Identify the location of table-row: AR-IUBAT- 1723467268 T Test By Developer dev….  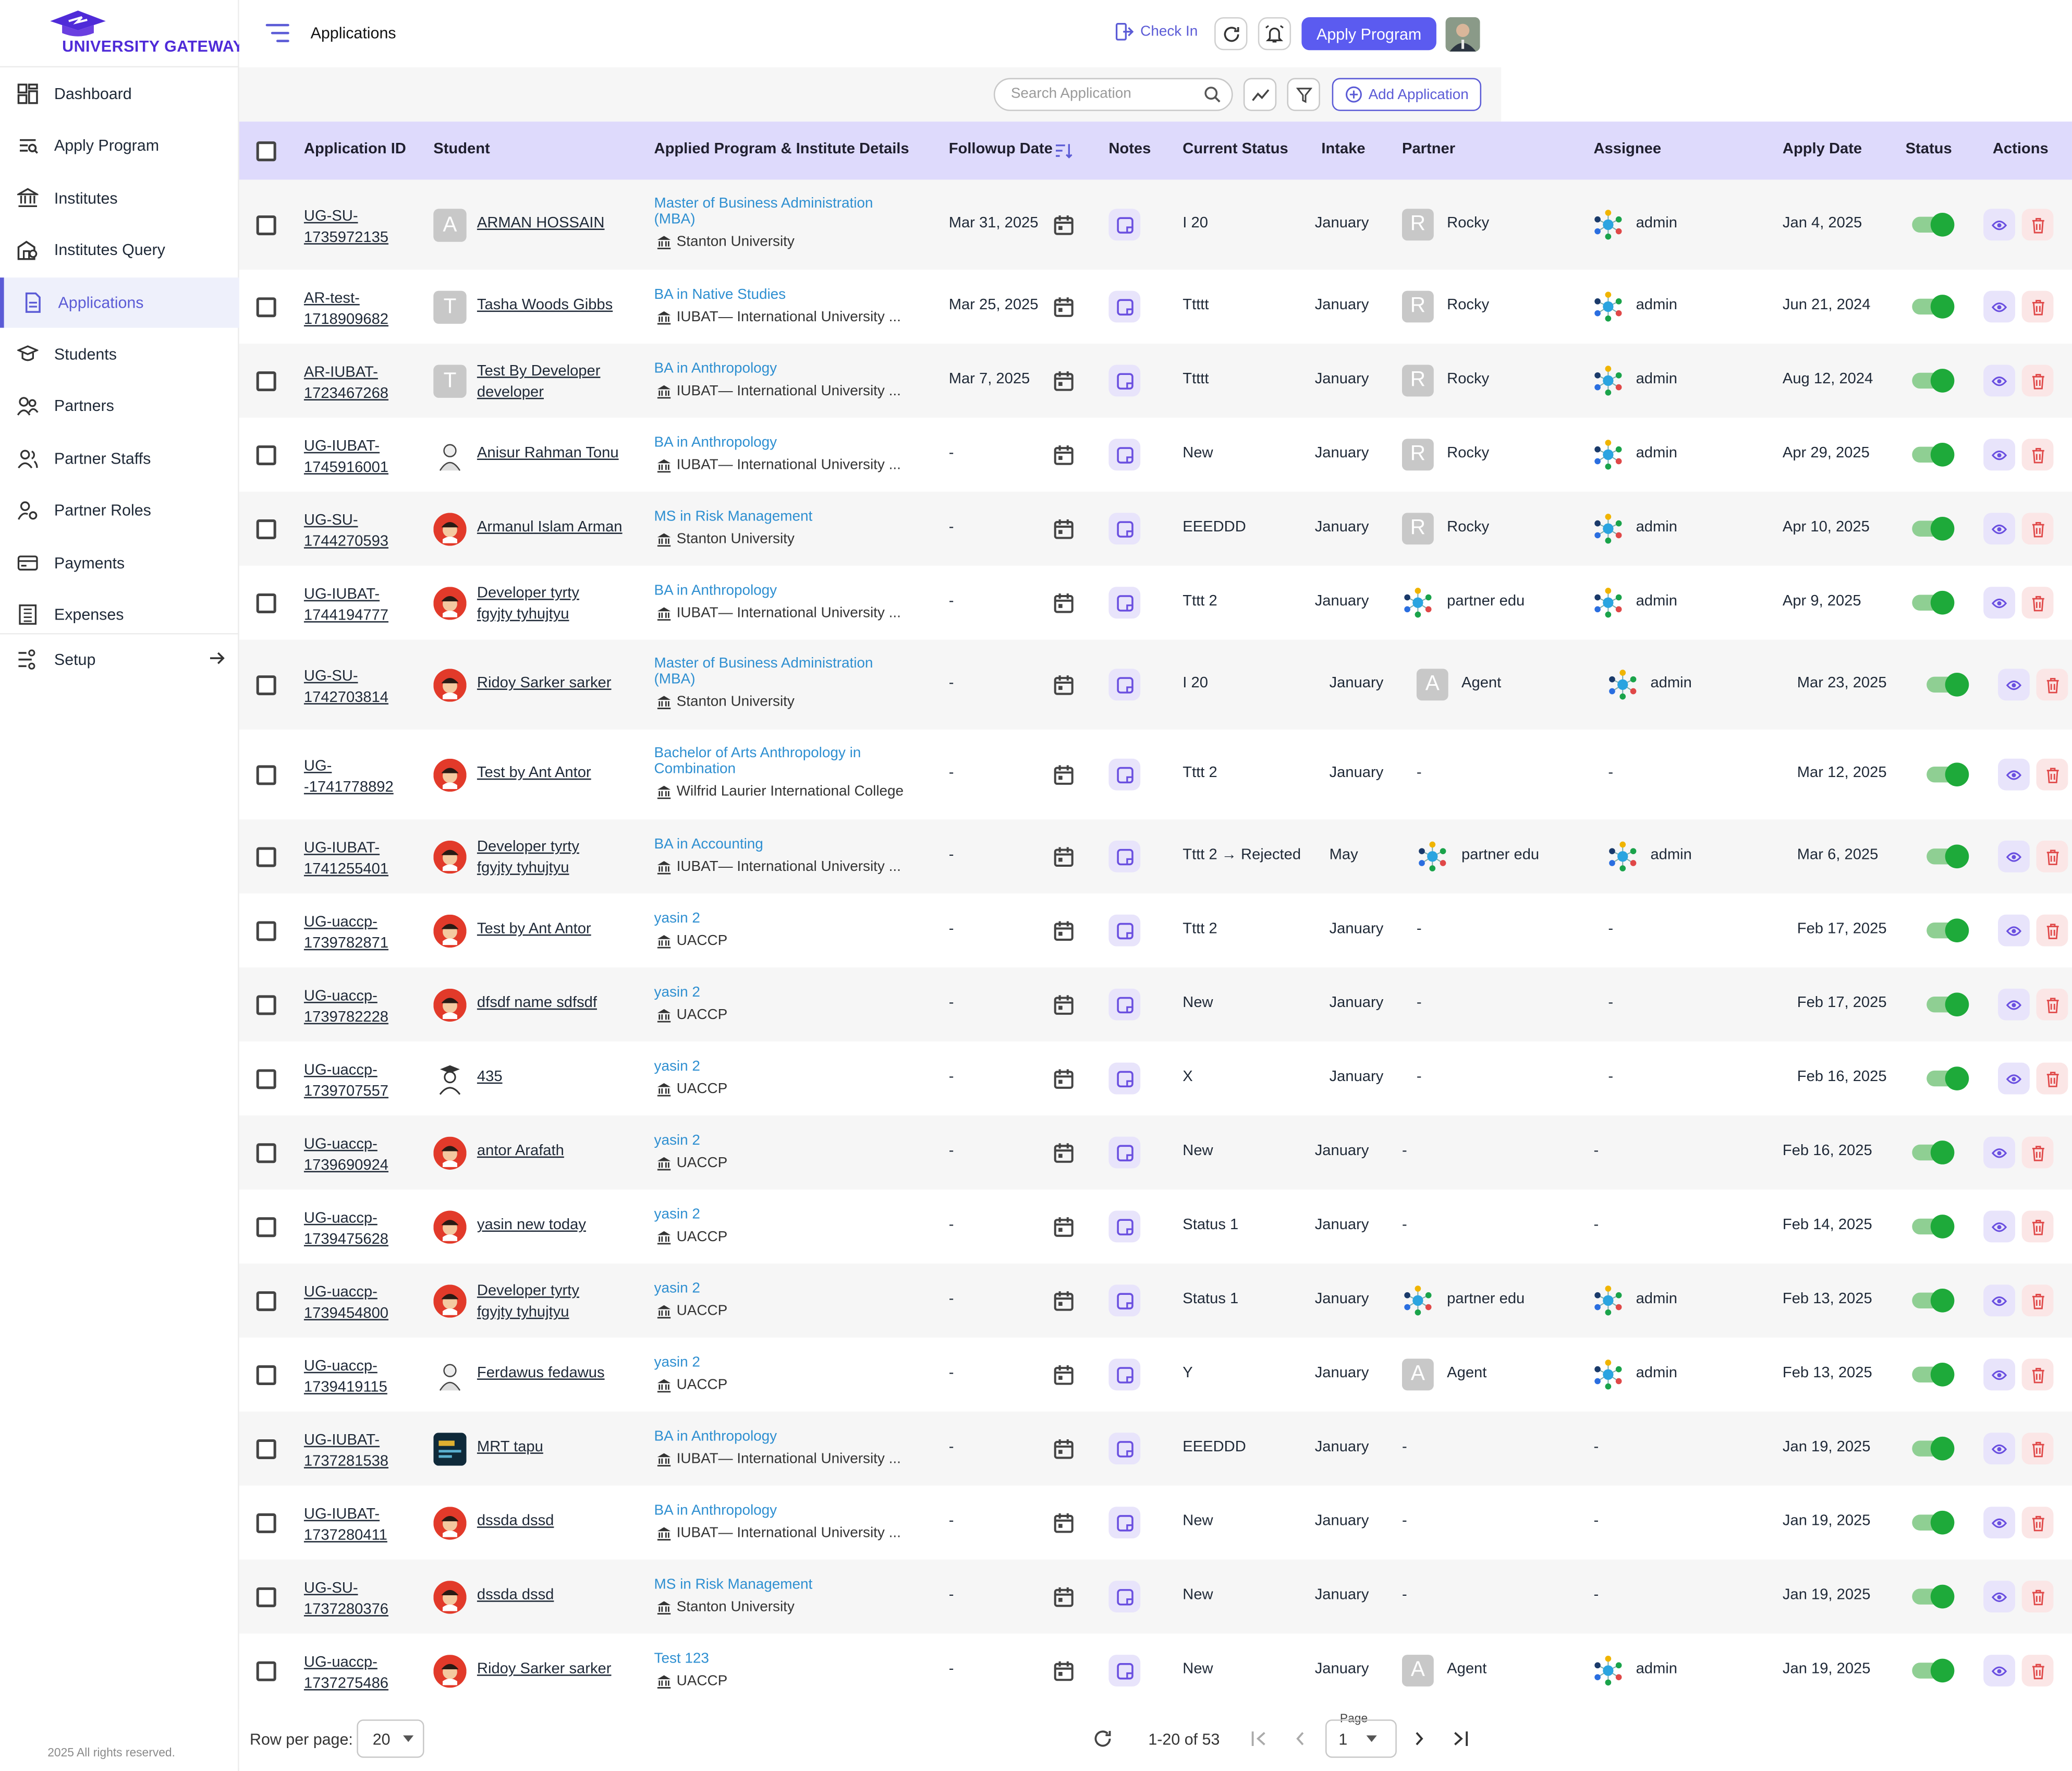
(1155, 380).